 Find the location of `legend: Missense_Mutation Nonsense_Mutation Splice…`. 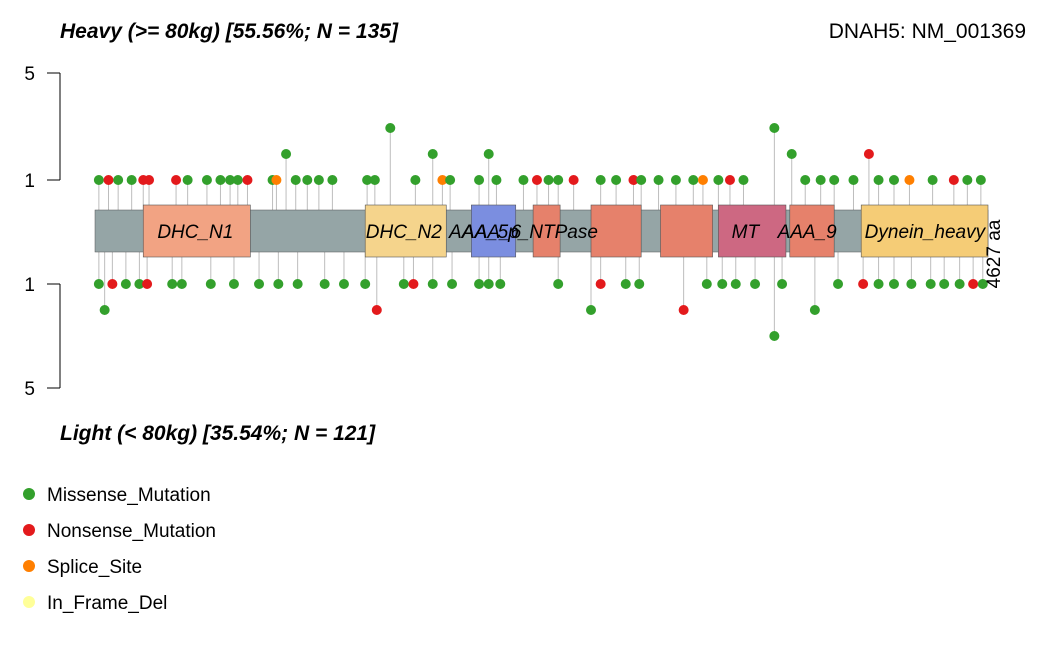

legend: Missense_Mutation Nonsense_Mutation Splice… is located at coordinates (119, 549).